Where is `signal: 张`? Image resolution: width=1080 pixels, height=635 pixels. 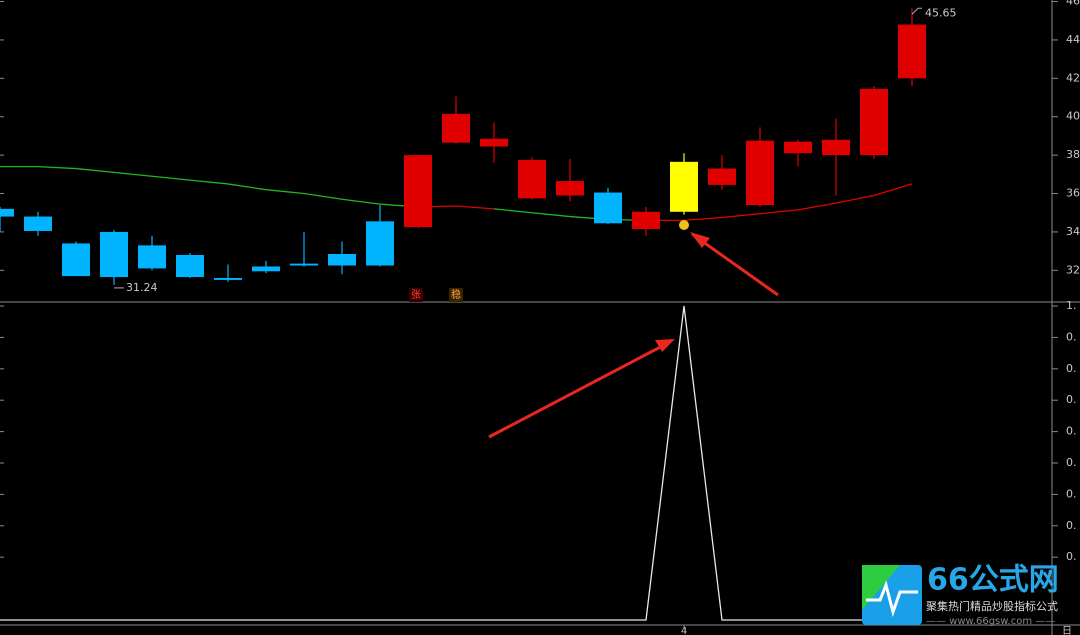 signal: 张 is located at coordinates (416, 295).